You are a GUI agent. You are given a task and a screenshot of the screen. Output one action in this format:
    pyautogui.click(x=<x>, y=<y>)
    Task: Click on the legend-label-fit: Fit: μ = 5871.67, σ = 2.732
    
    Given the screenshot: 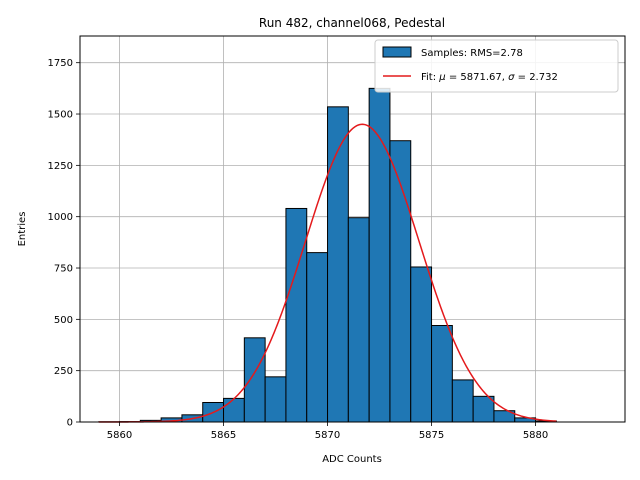 What is the action you would take?
    pyautogui.click(x=489, y=77)
    